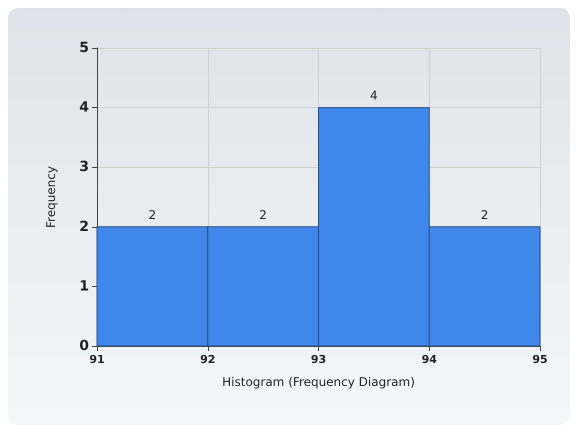 The image size is (578, 433). Describe the element at coordinates (84, 286) in the screenshot. I see `y-tick-label: 1` at that location.